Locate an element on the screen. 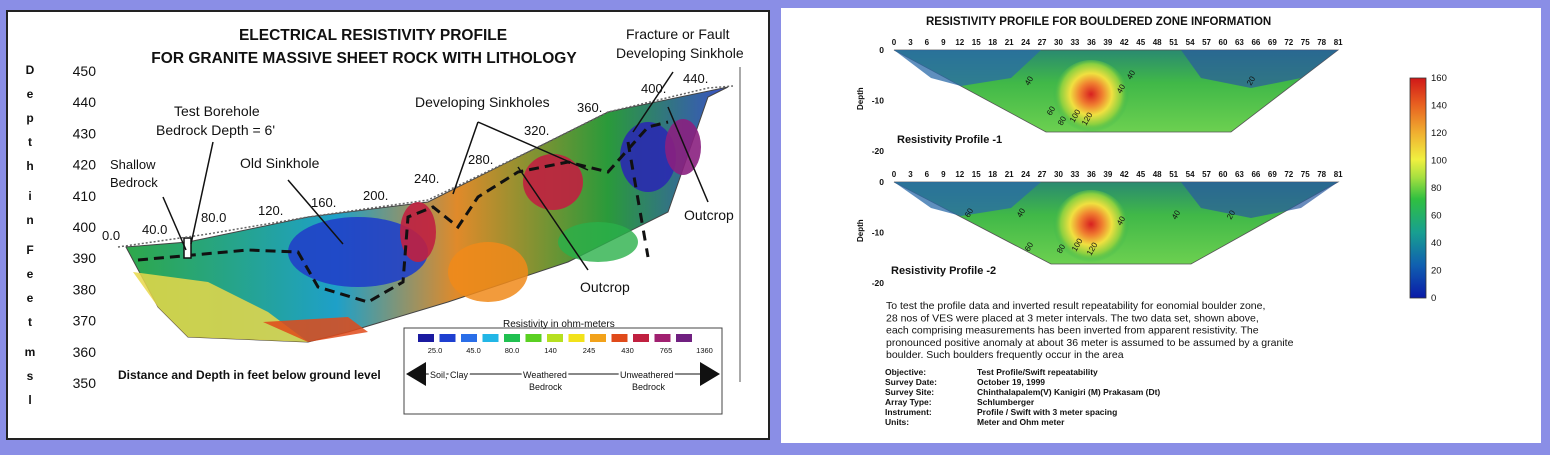  old-sinkhole-blue is located at coordinates (358, 252).